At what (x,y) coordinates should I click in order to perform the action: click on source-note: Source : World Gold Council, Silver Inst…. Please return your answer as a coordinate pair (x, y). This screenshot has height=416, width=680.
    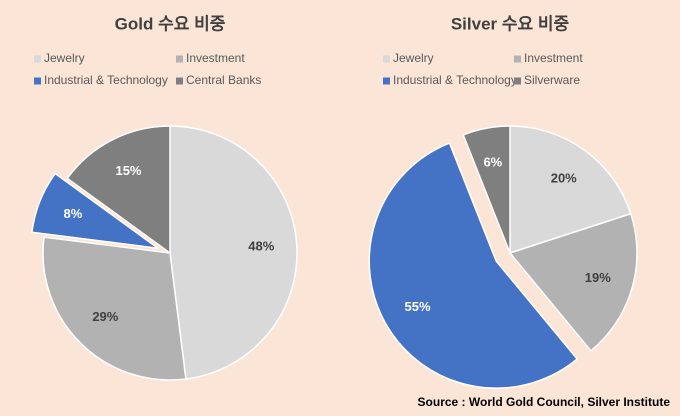
    Looking at the image, I should click on (544, 402).